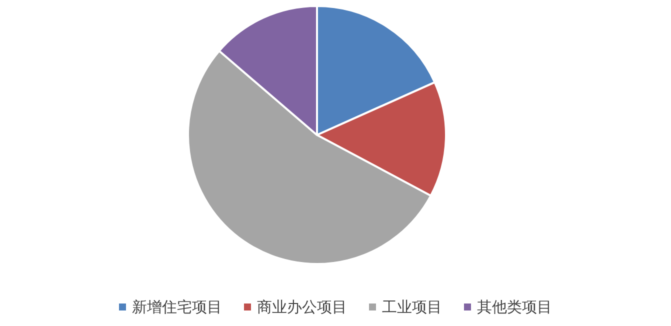  I want to click on legend-label: 商业办公项目, so click(302, 307).